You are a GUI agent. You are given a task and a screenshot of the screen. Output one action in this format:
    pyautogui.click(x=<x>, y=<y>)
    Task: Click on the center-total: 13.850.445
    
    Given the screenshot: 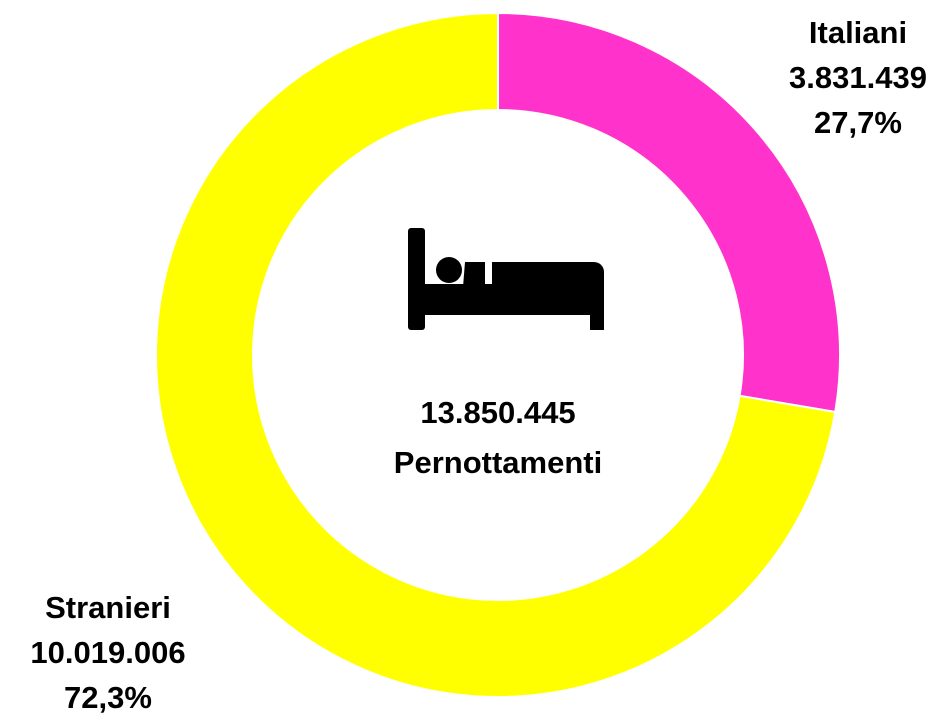 What is the action you would take?
    pyautogui.click(x=497, y=412)
    